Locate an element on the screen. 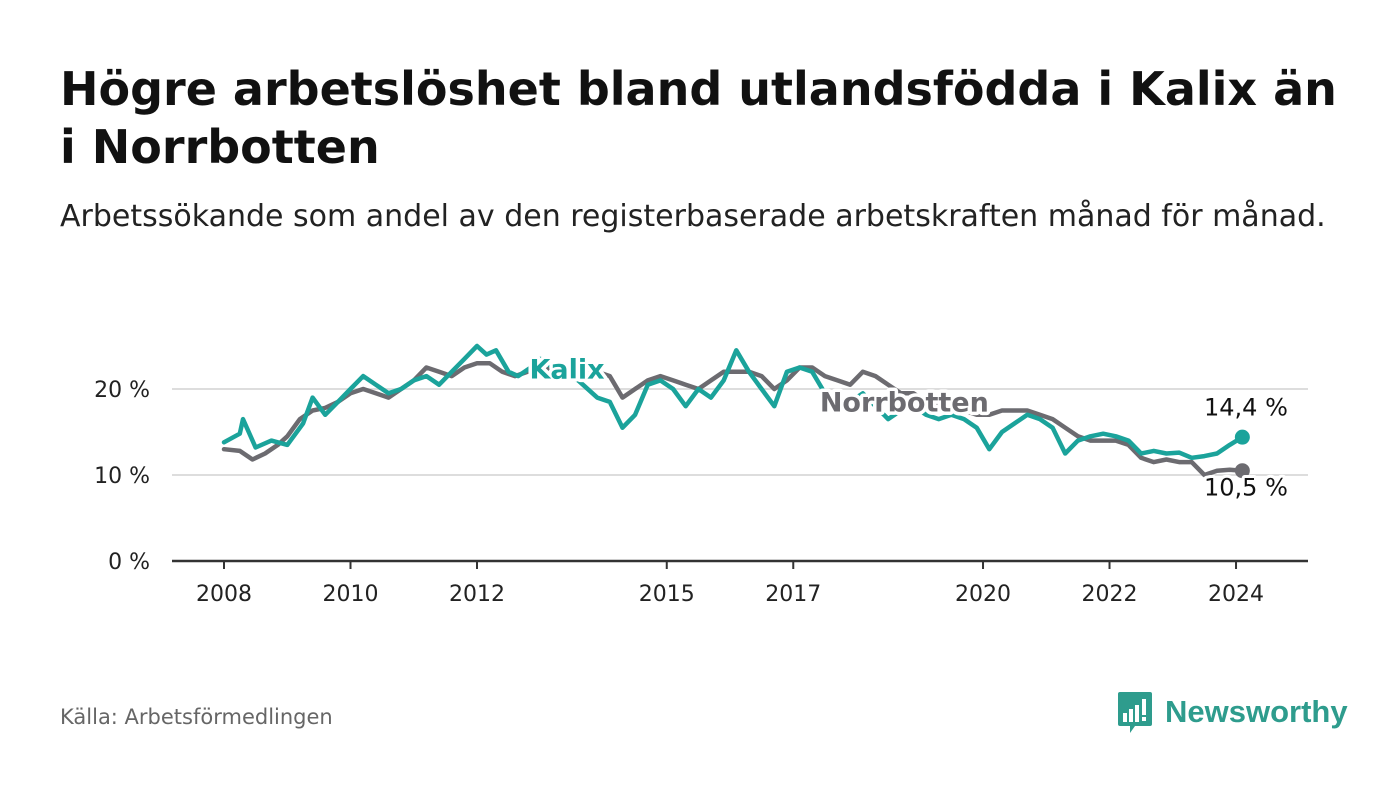  series-line-norrbotten is located at coordinates (733, 419).